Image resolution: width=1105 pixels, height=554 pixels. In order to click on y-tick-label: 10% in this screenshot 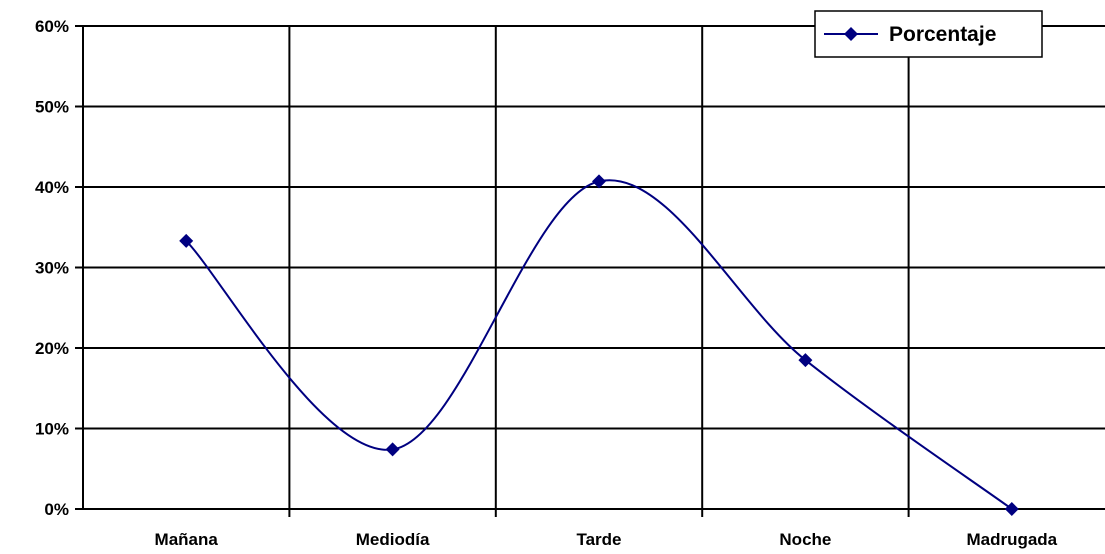, I will do `click(52, 429)`.